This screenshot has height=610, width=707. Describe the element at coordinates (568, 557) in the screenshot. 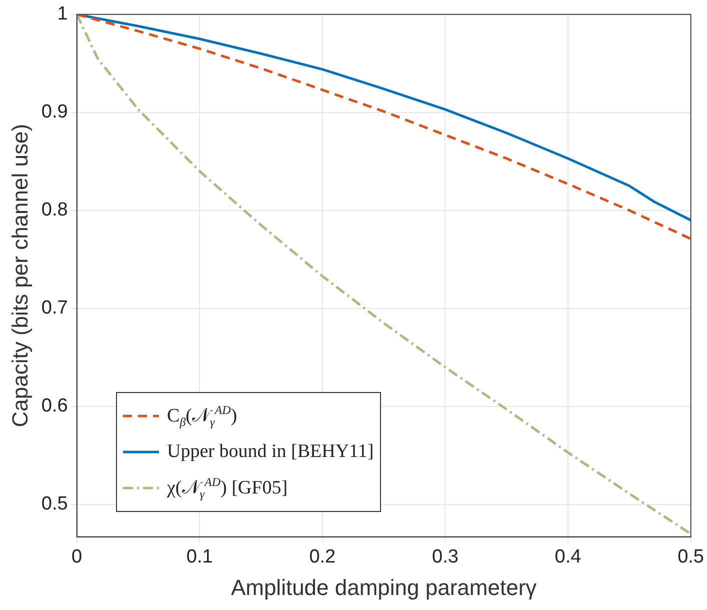

I see `x-tick-label: 0.4` at that location.